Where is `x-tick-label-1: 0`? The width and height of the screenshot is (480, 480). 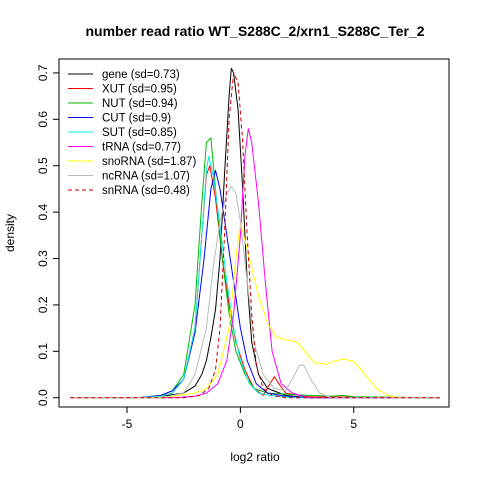 x-tick-label-1: 0 is located at coordinates (240, 424).